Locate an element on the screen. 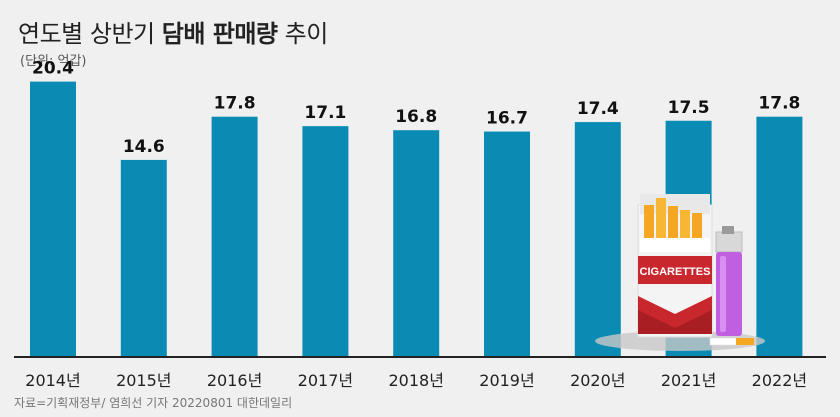 The width and height of the screenshot is (840, 417). value-label-1: 14.6 is located at coordinates (144, 147).